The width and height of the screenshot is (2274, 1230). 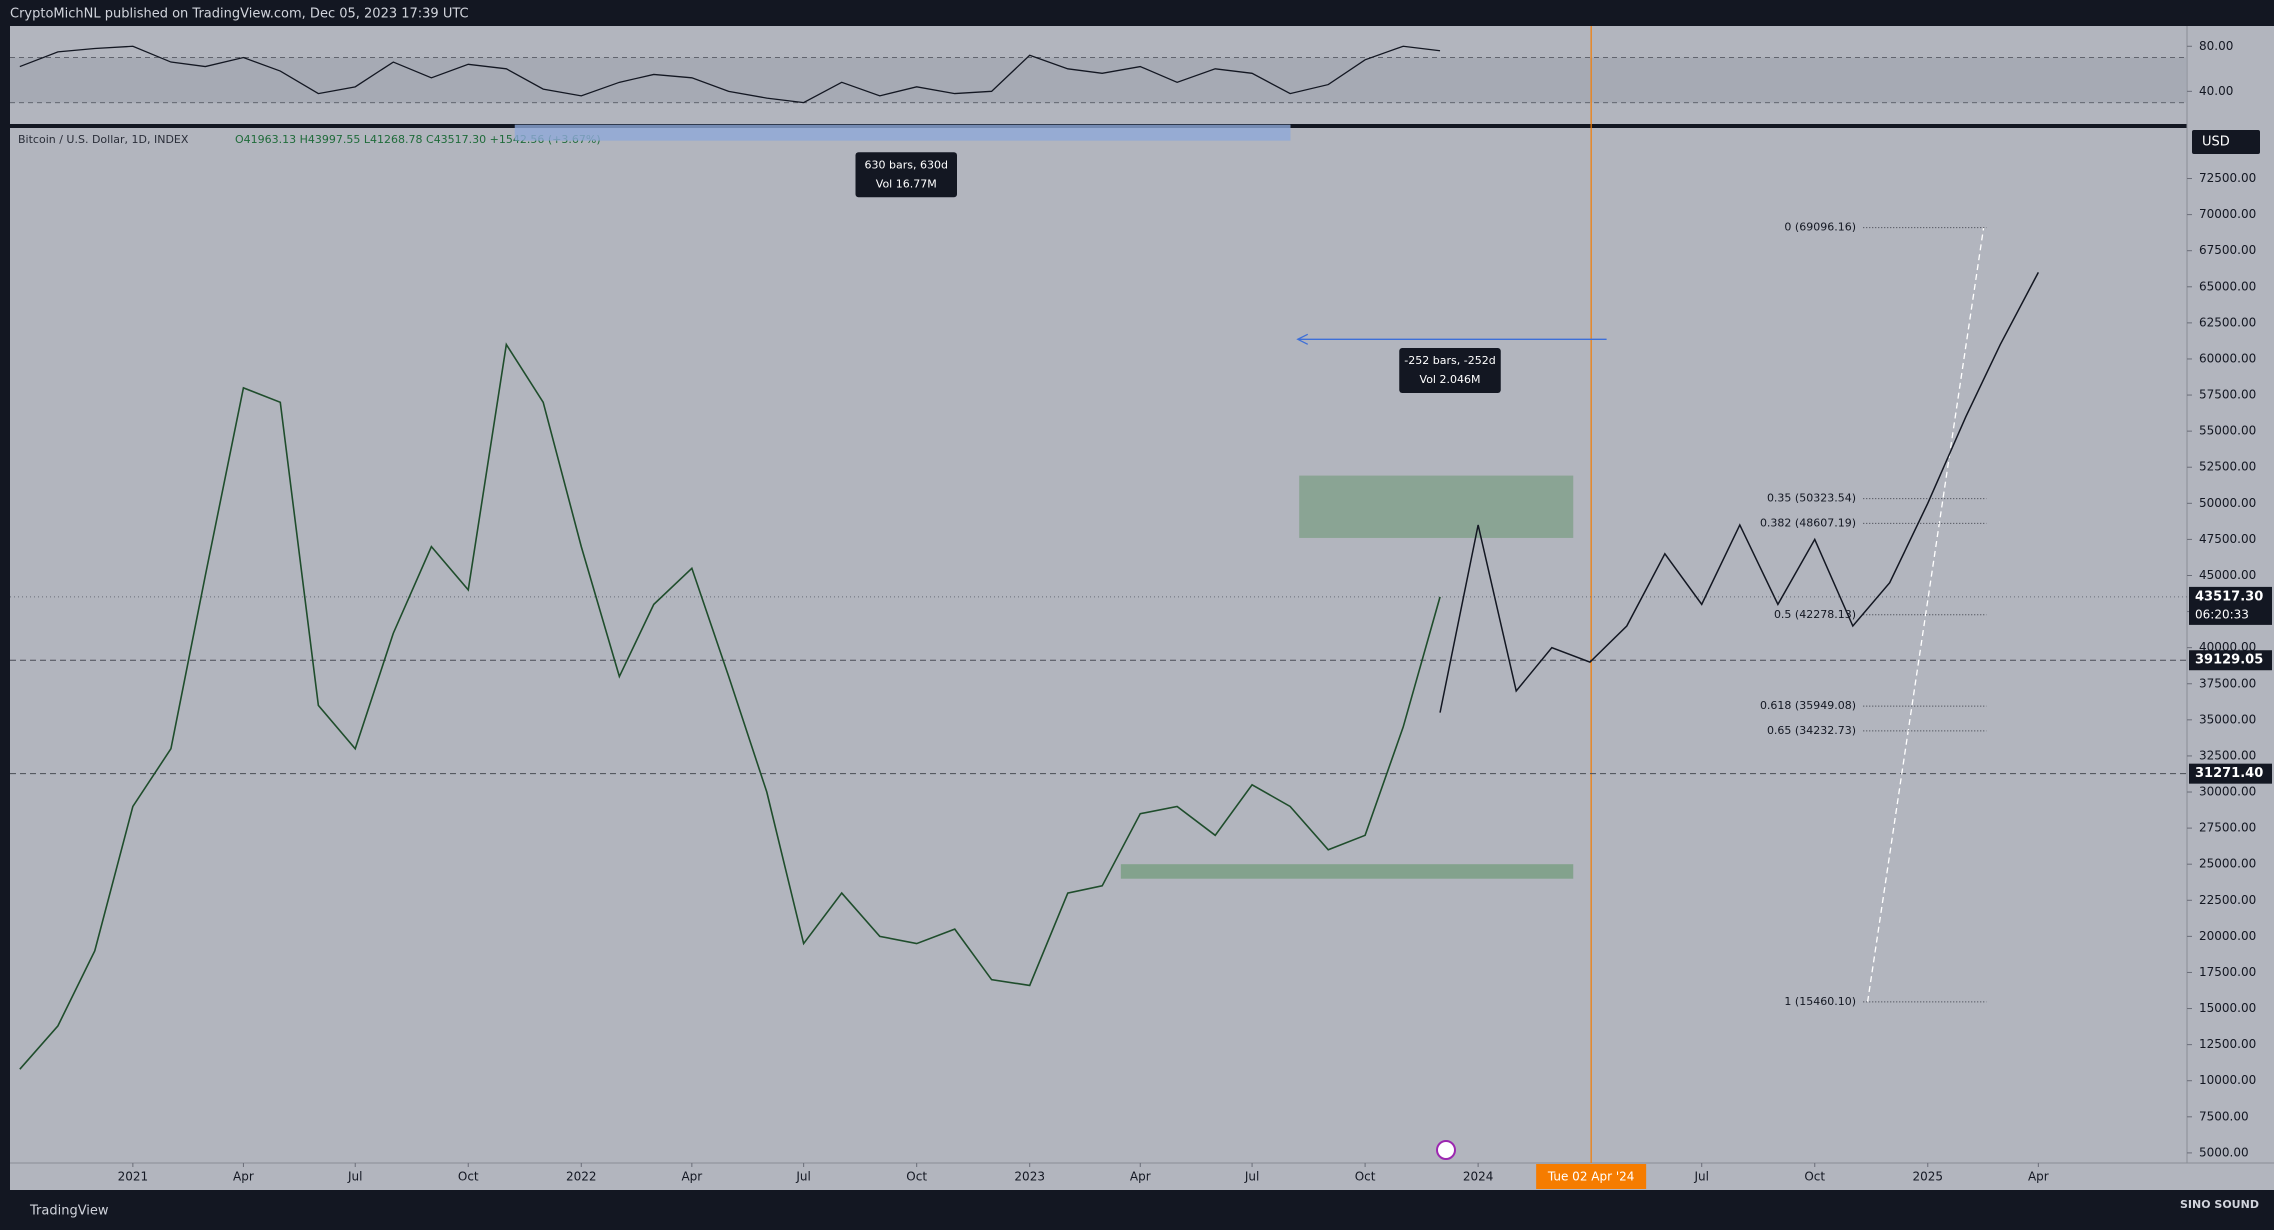 I want to click on footer-logo: SINO SOUND, so click(x=2219, y=1204).